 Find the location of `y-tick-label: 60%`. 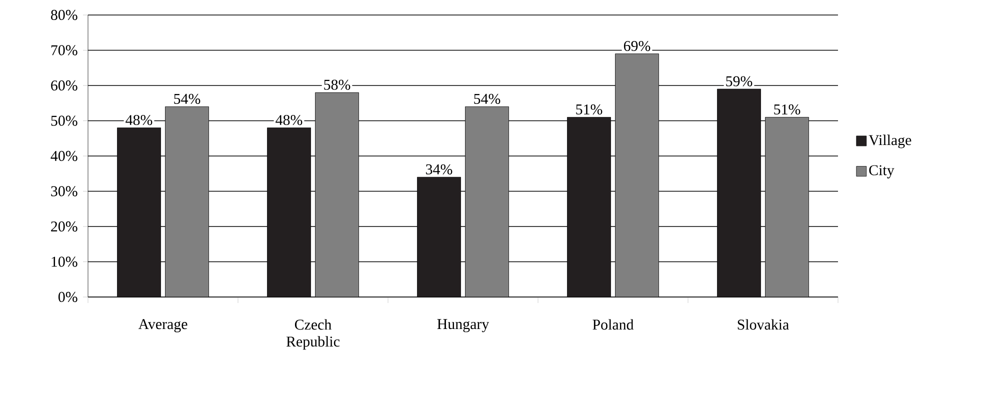

y-tick-label: 60% is located at coordinates (64, 85).